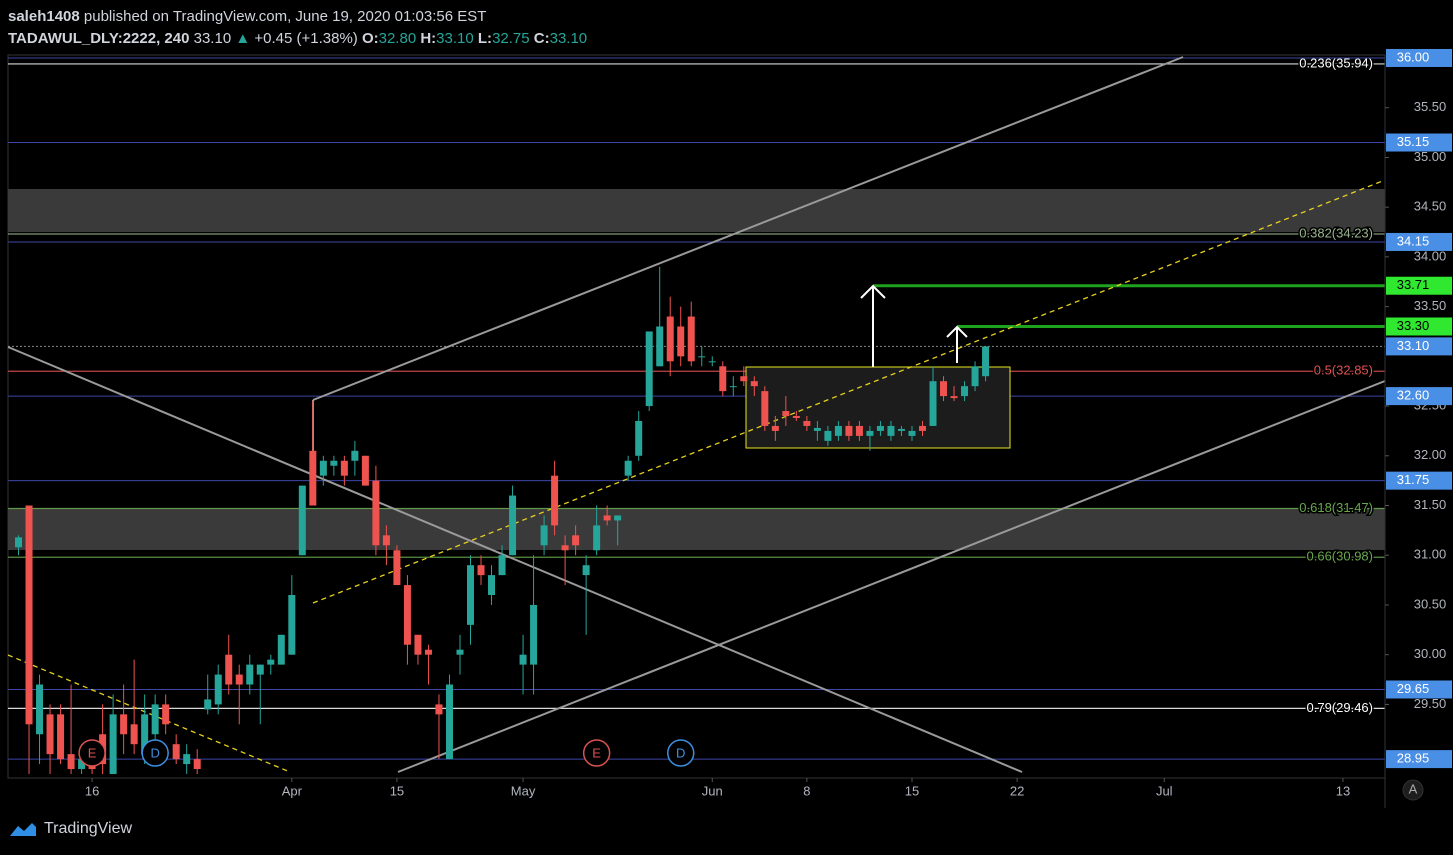 The image size is (1453, 855). I want to click on y-tick-label: 34.00, so click(1430, 255).